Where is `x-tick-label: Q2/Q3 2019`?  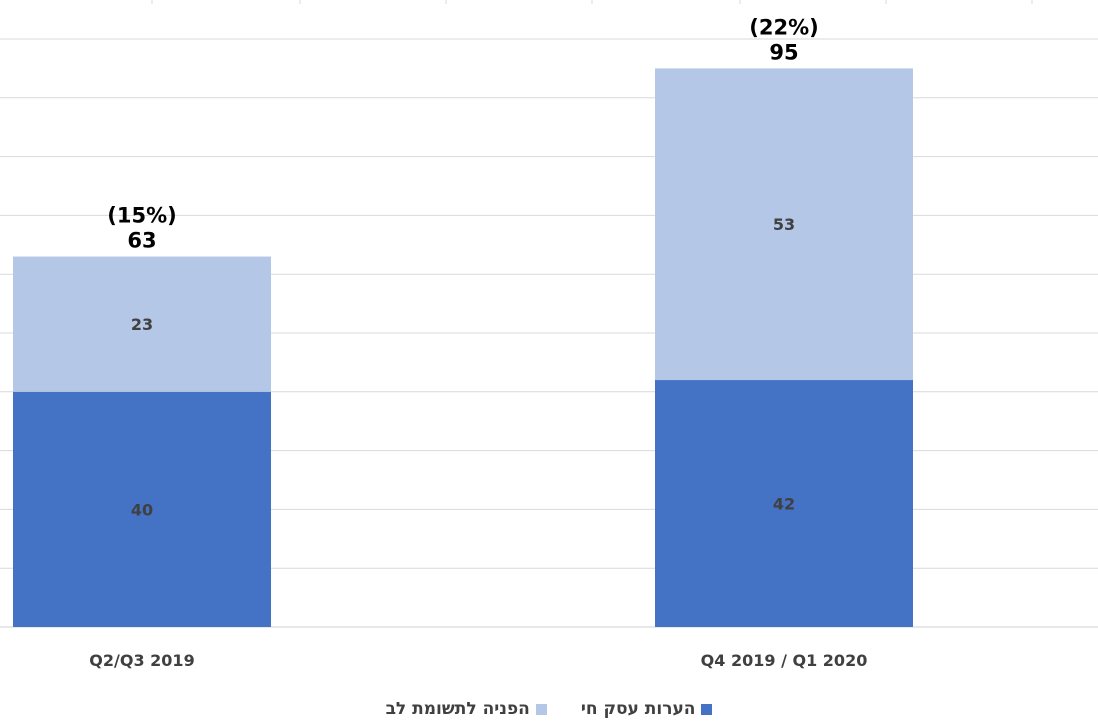
x-tick-label: Q2/Q3 2019 is located at coordinates (141, 660).